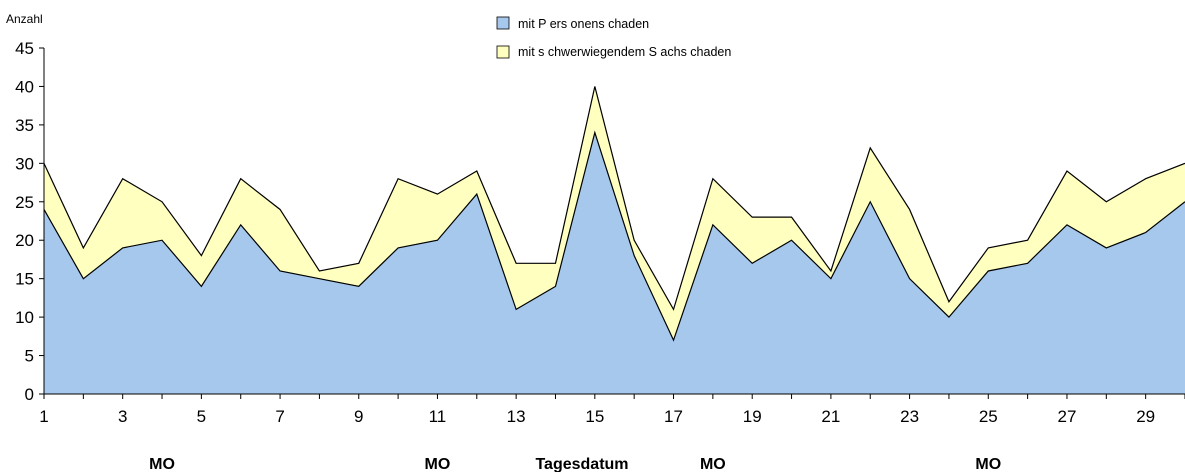 The height and width of the screenshot is (472, 1185). What do you see at coordinates (581, 464) in the screenshot?
I see `x-axis-label: Tagesdatum` at bounding box center [581, 464].